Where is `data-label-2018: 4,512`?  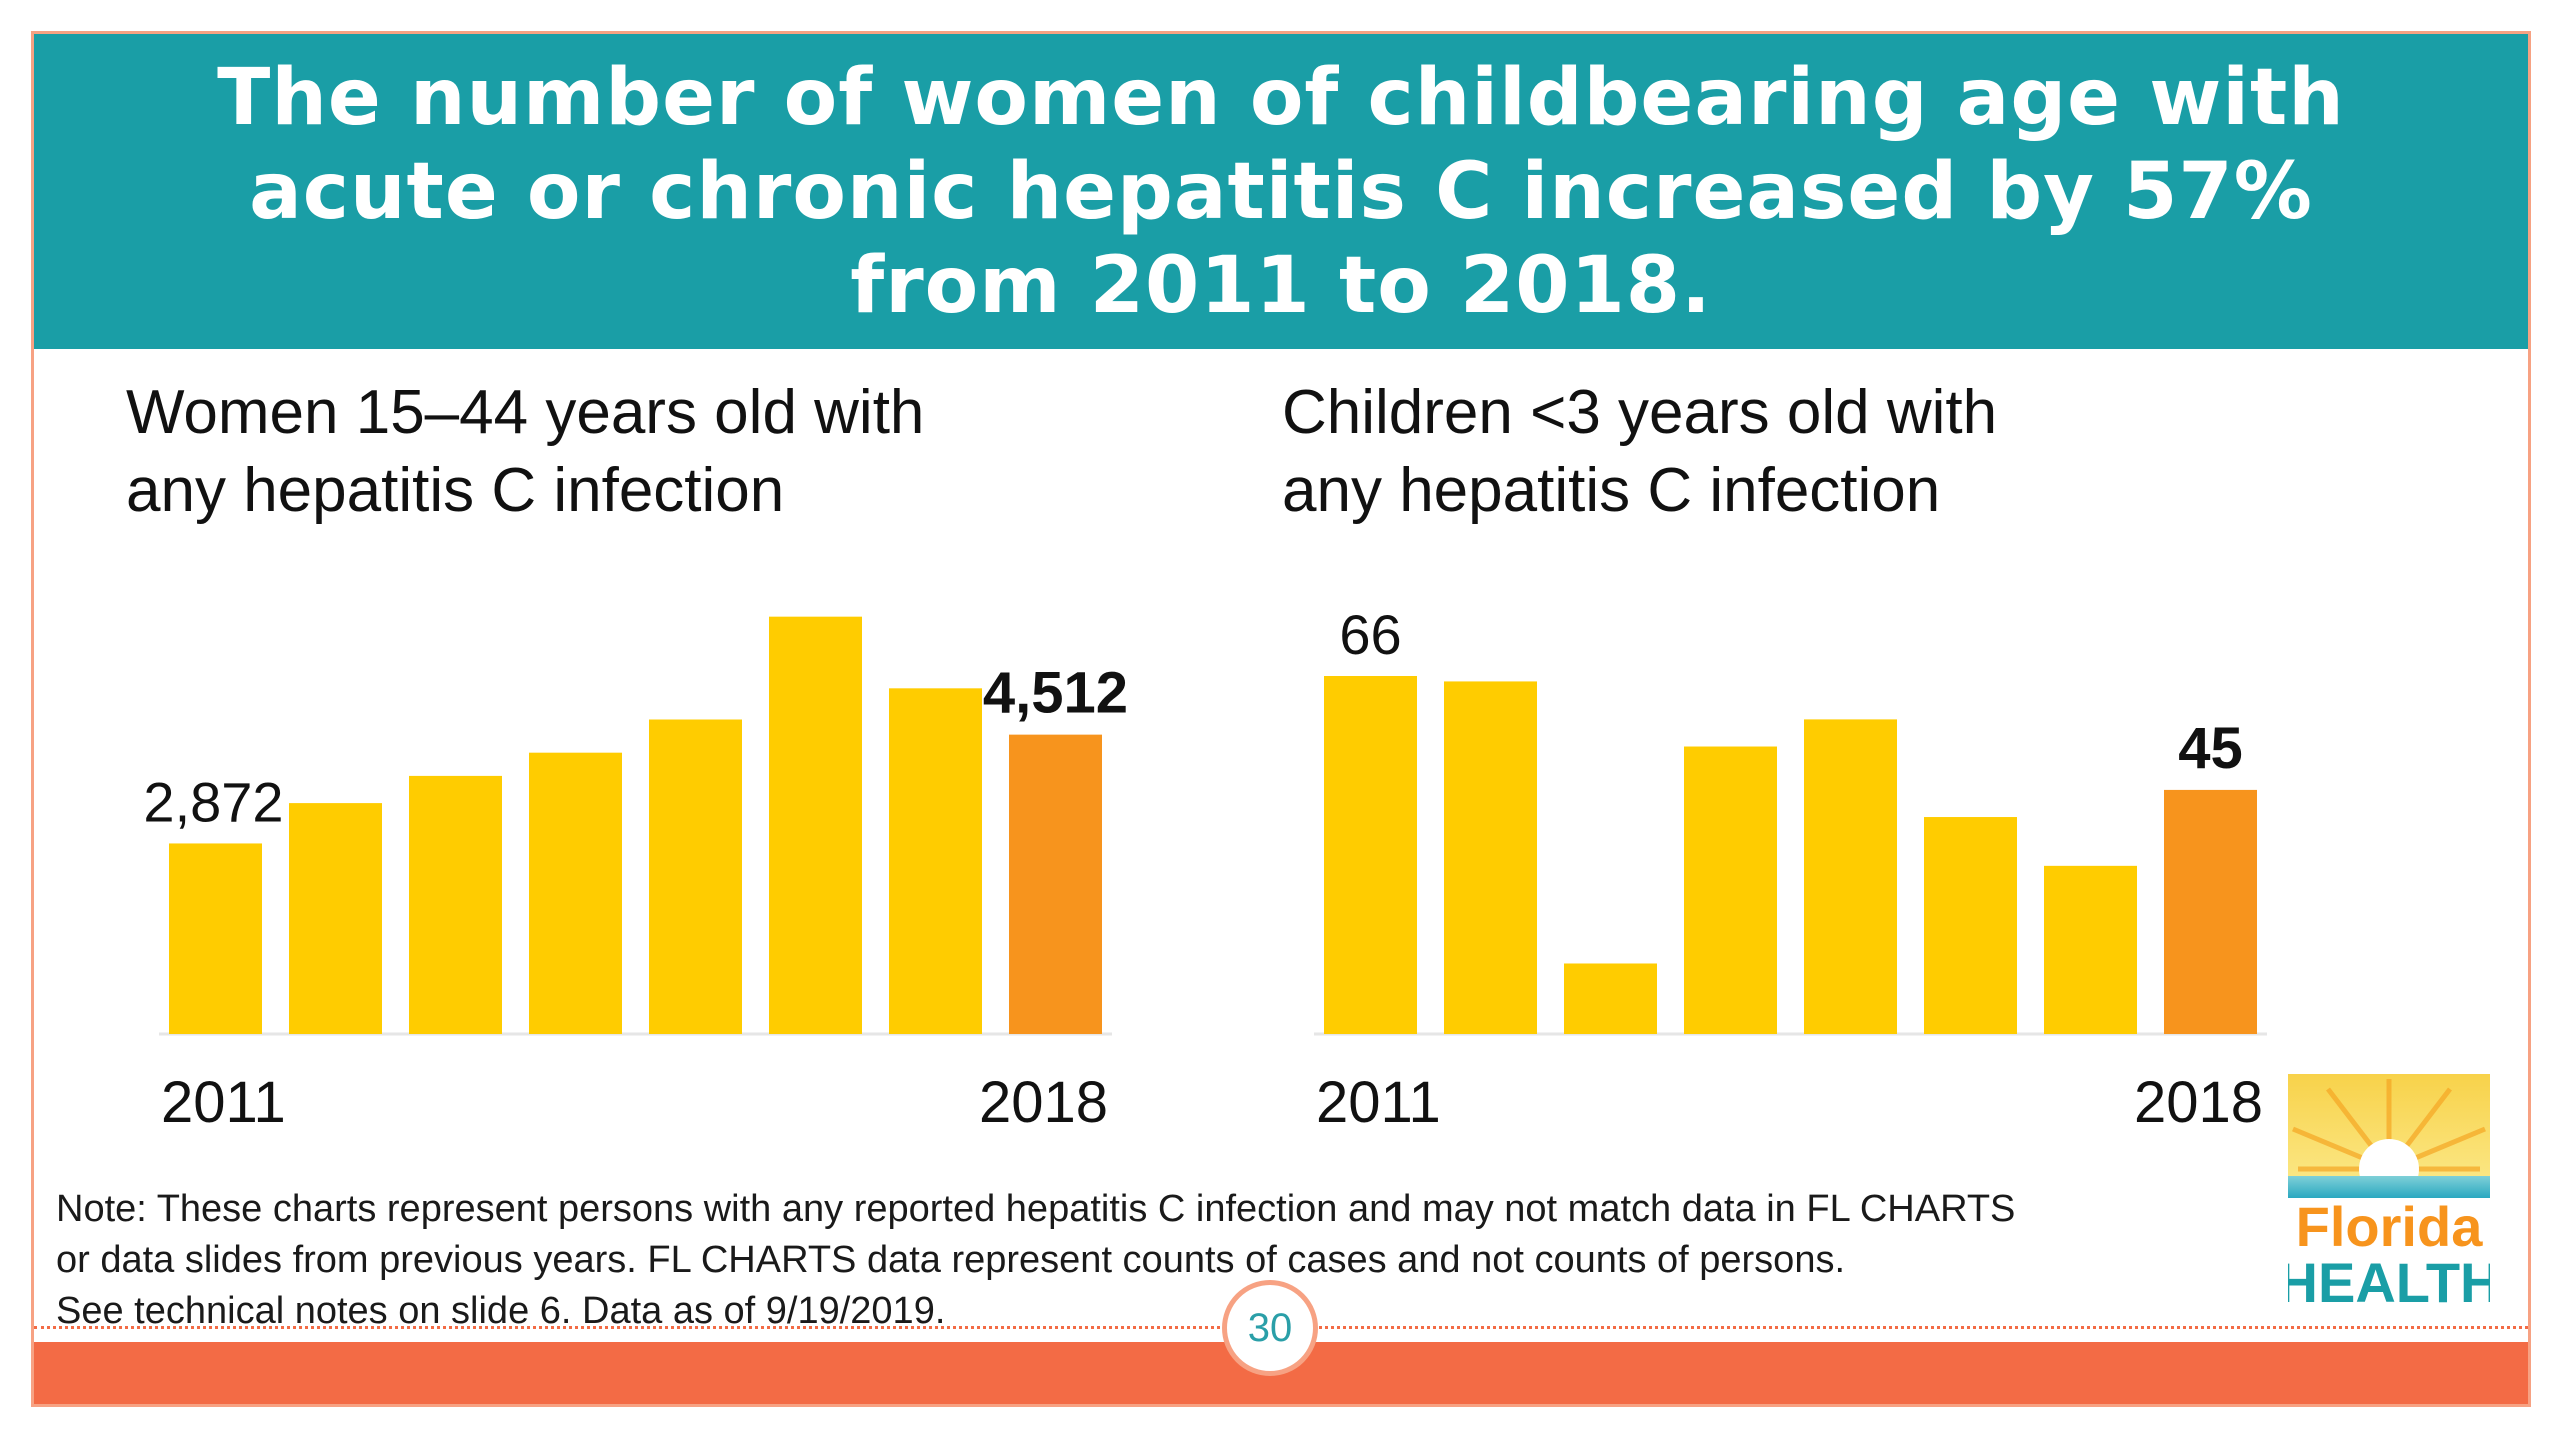 data-label-2018: 4,512 is located at coordinates (1055, 693).